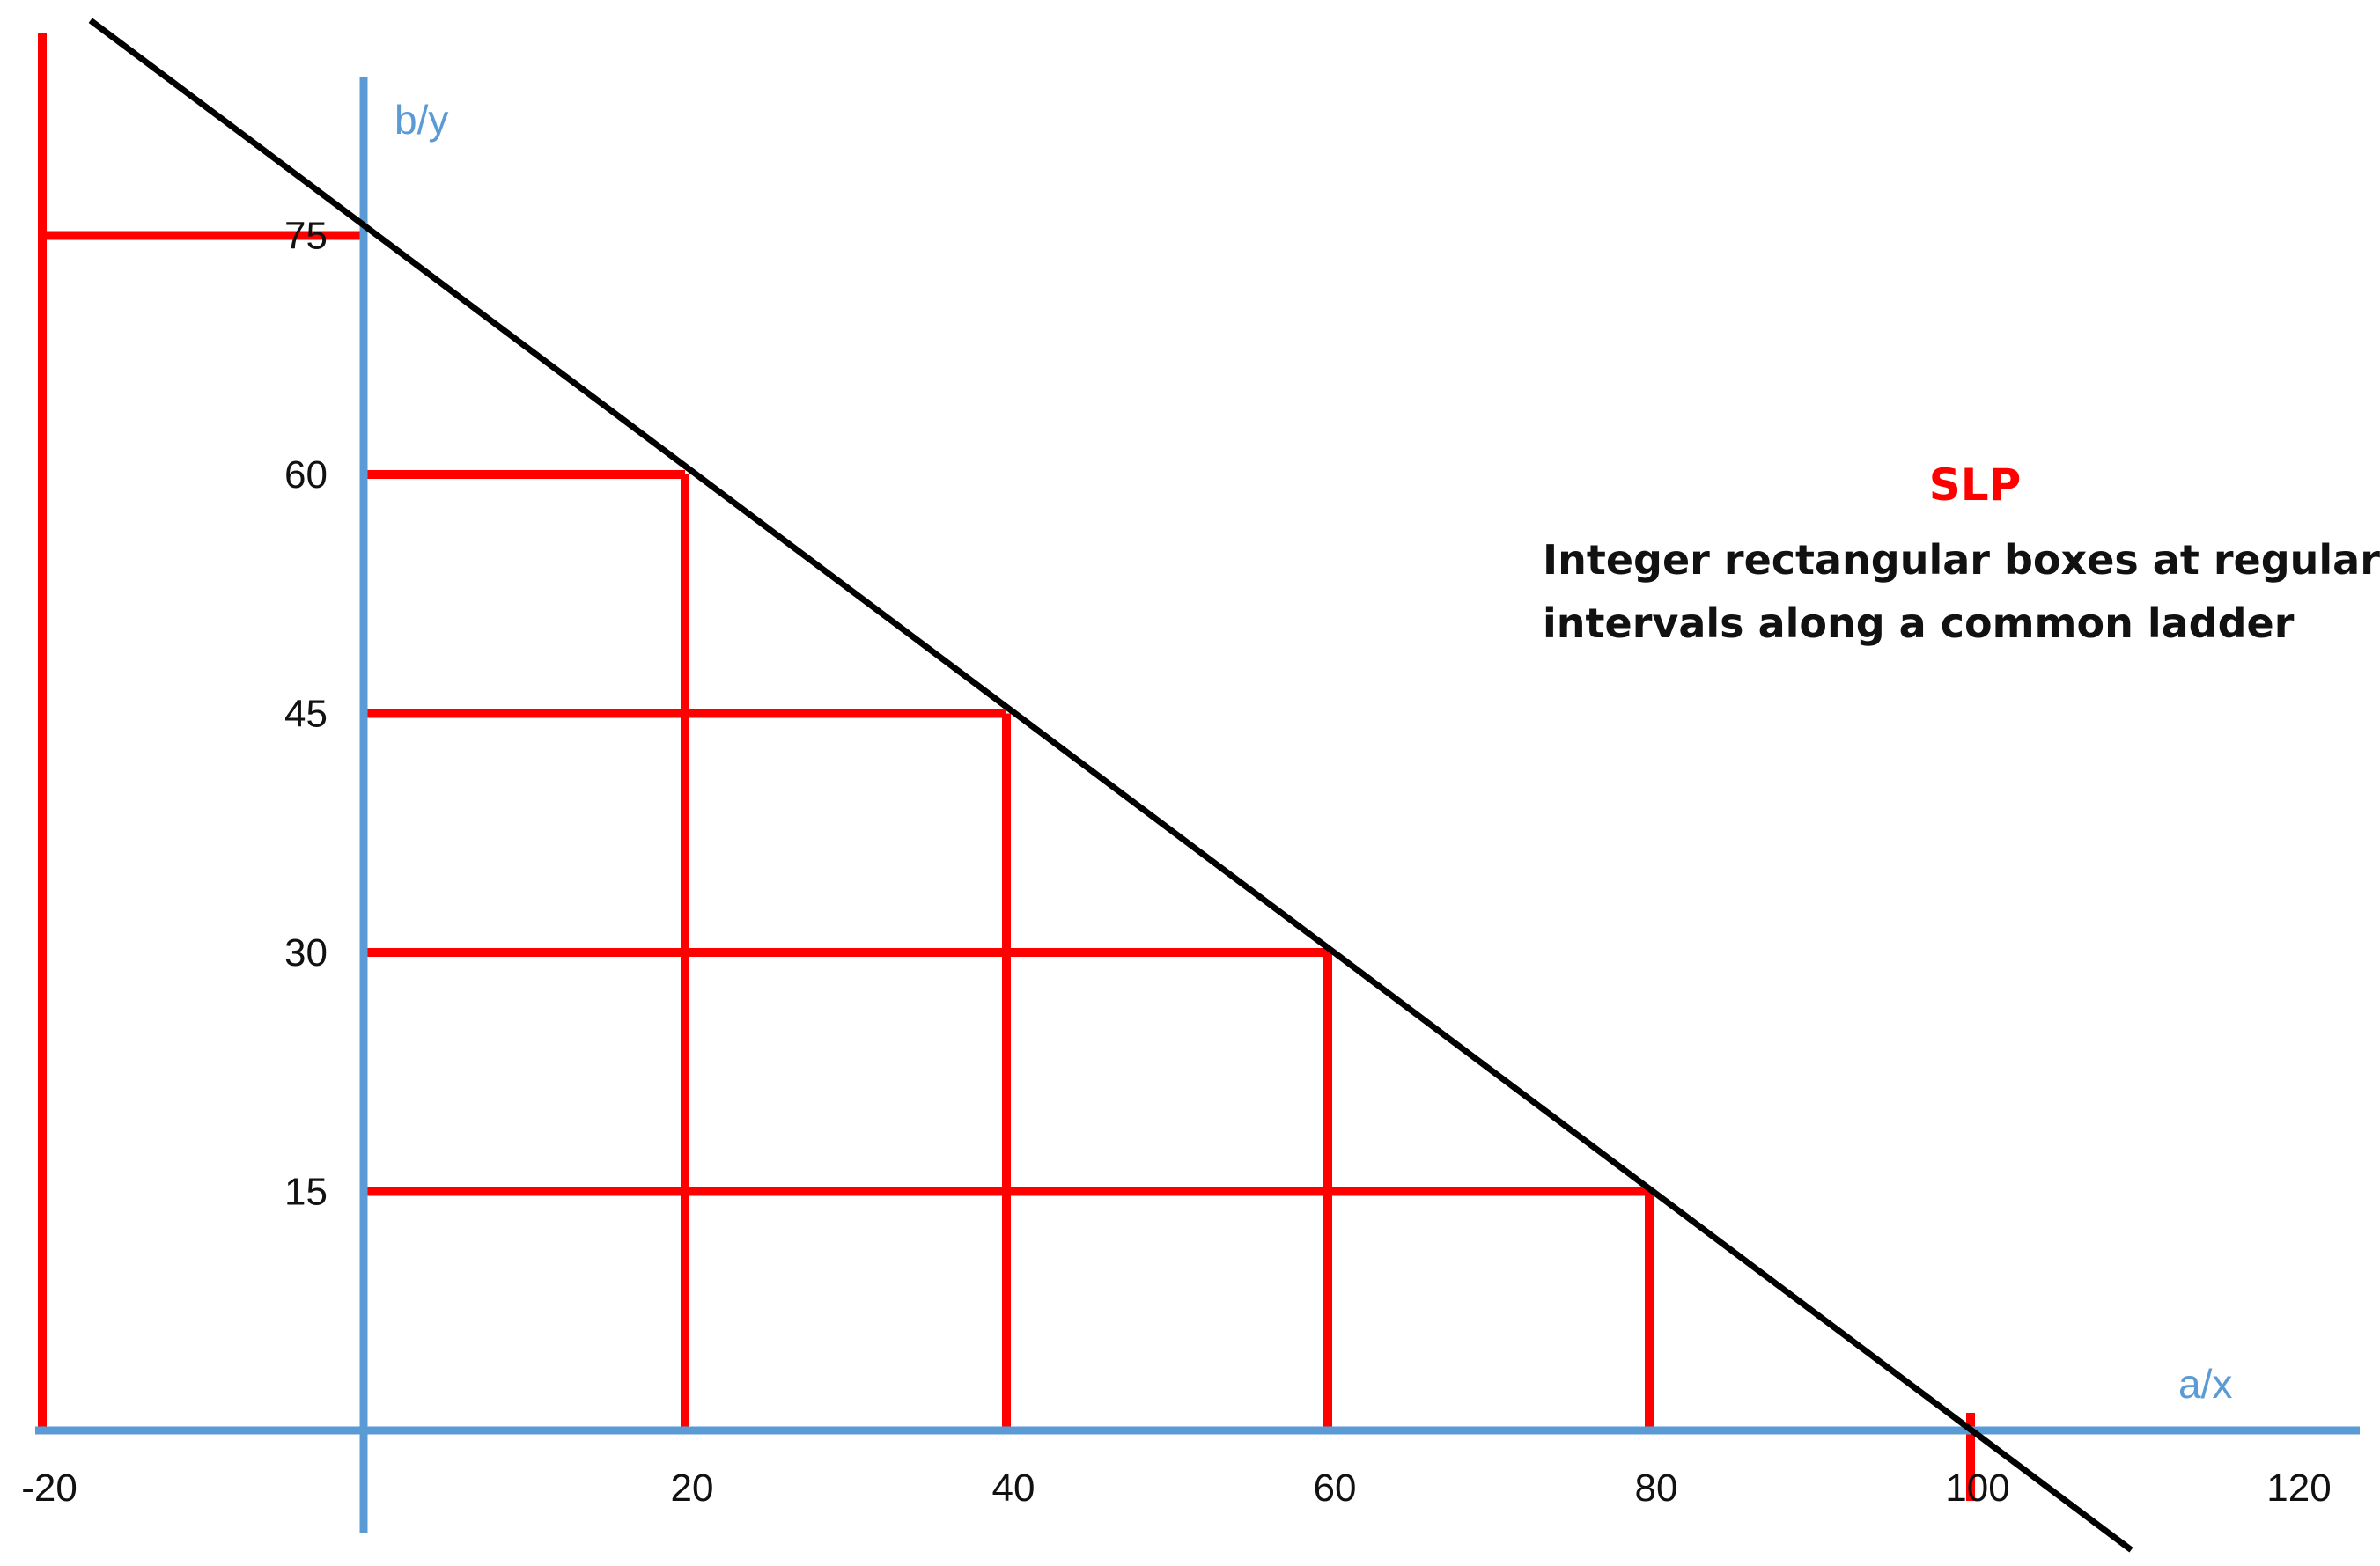 The image size is (2380, 1566). I want to click on x-tick-label: -20, so click(49, 1488).